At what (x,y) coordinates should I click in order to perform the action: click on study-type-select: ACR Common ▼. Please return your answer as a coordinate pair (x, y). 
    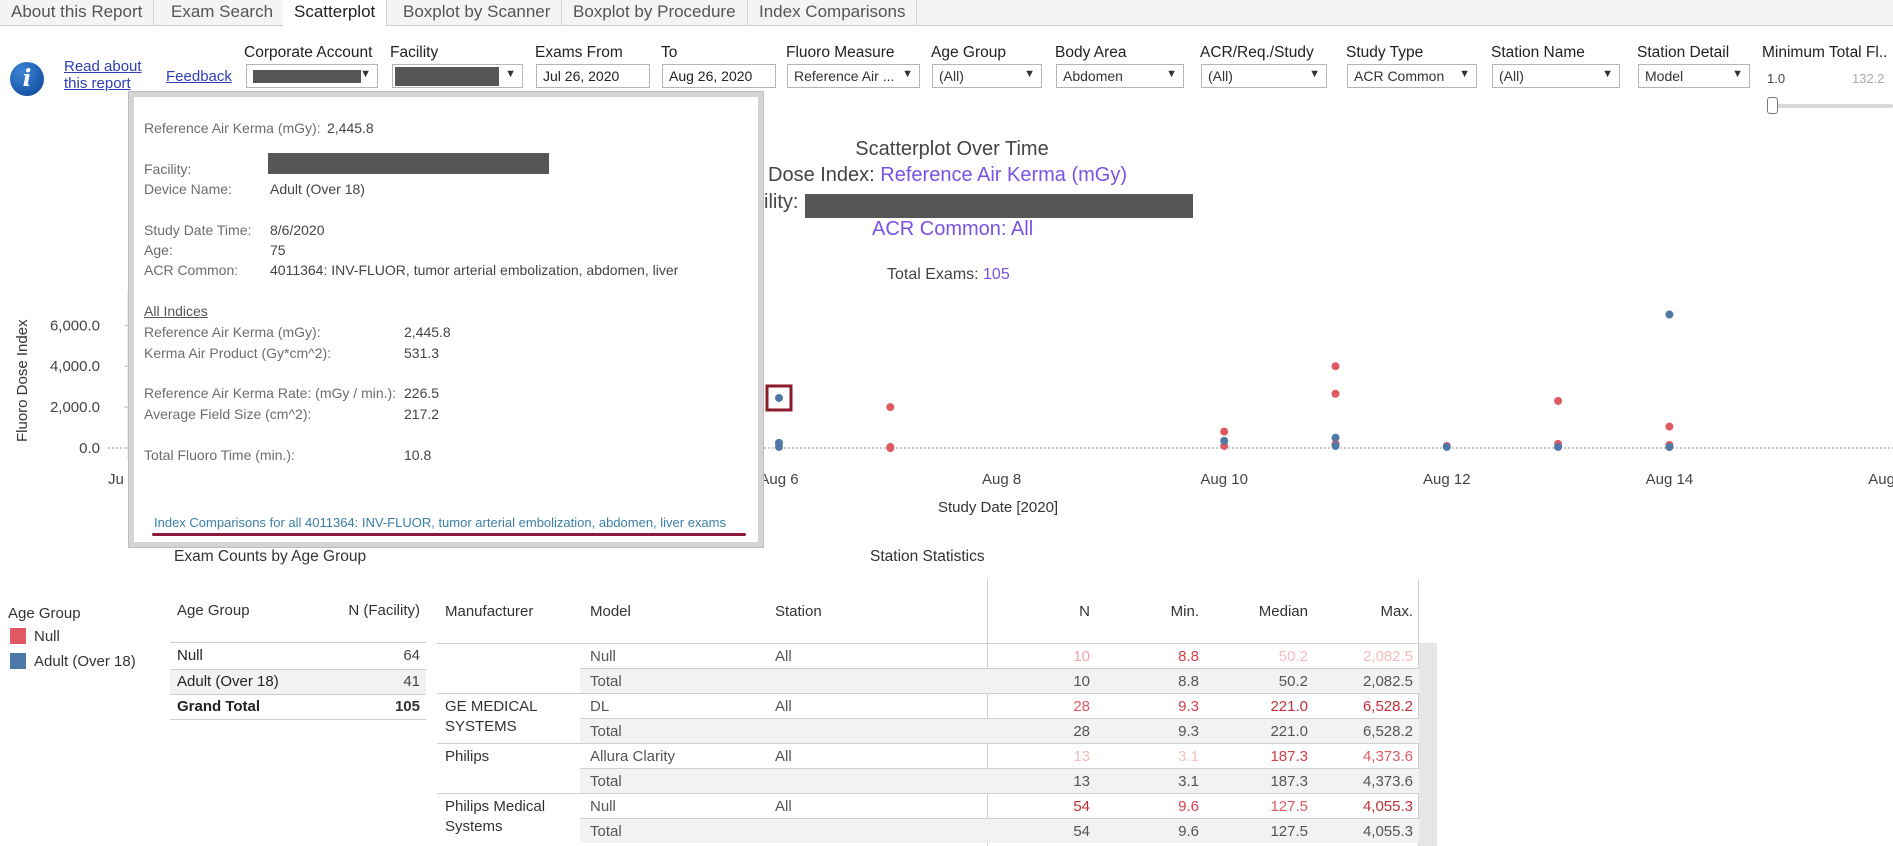
    Looking at the image, I should click on (1412, 76).